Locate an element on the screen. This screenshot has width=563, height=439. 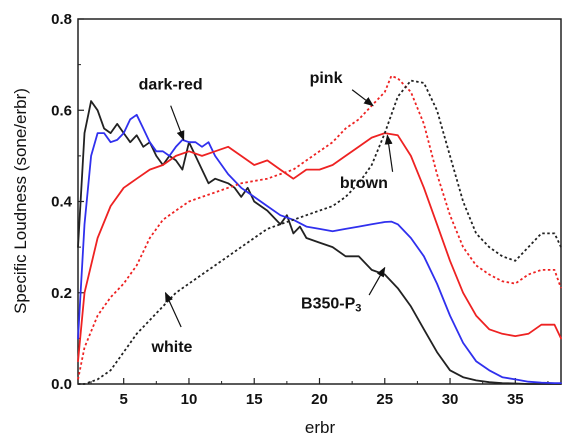
annotation-arrow-brown is located at coordinates (389, 153).